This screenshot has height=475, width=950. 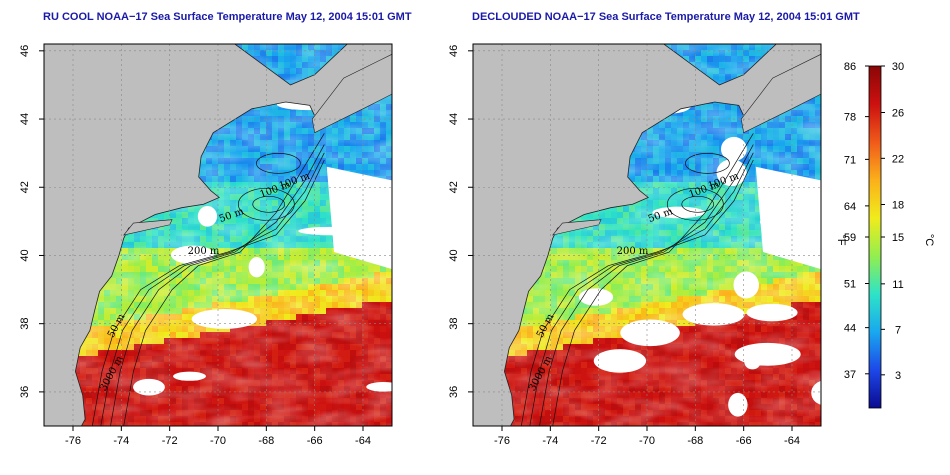 I want to click on fahrenheit-tick-label: 64, so click(x=850, y=207).